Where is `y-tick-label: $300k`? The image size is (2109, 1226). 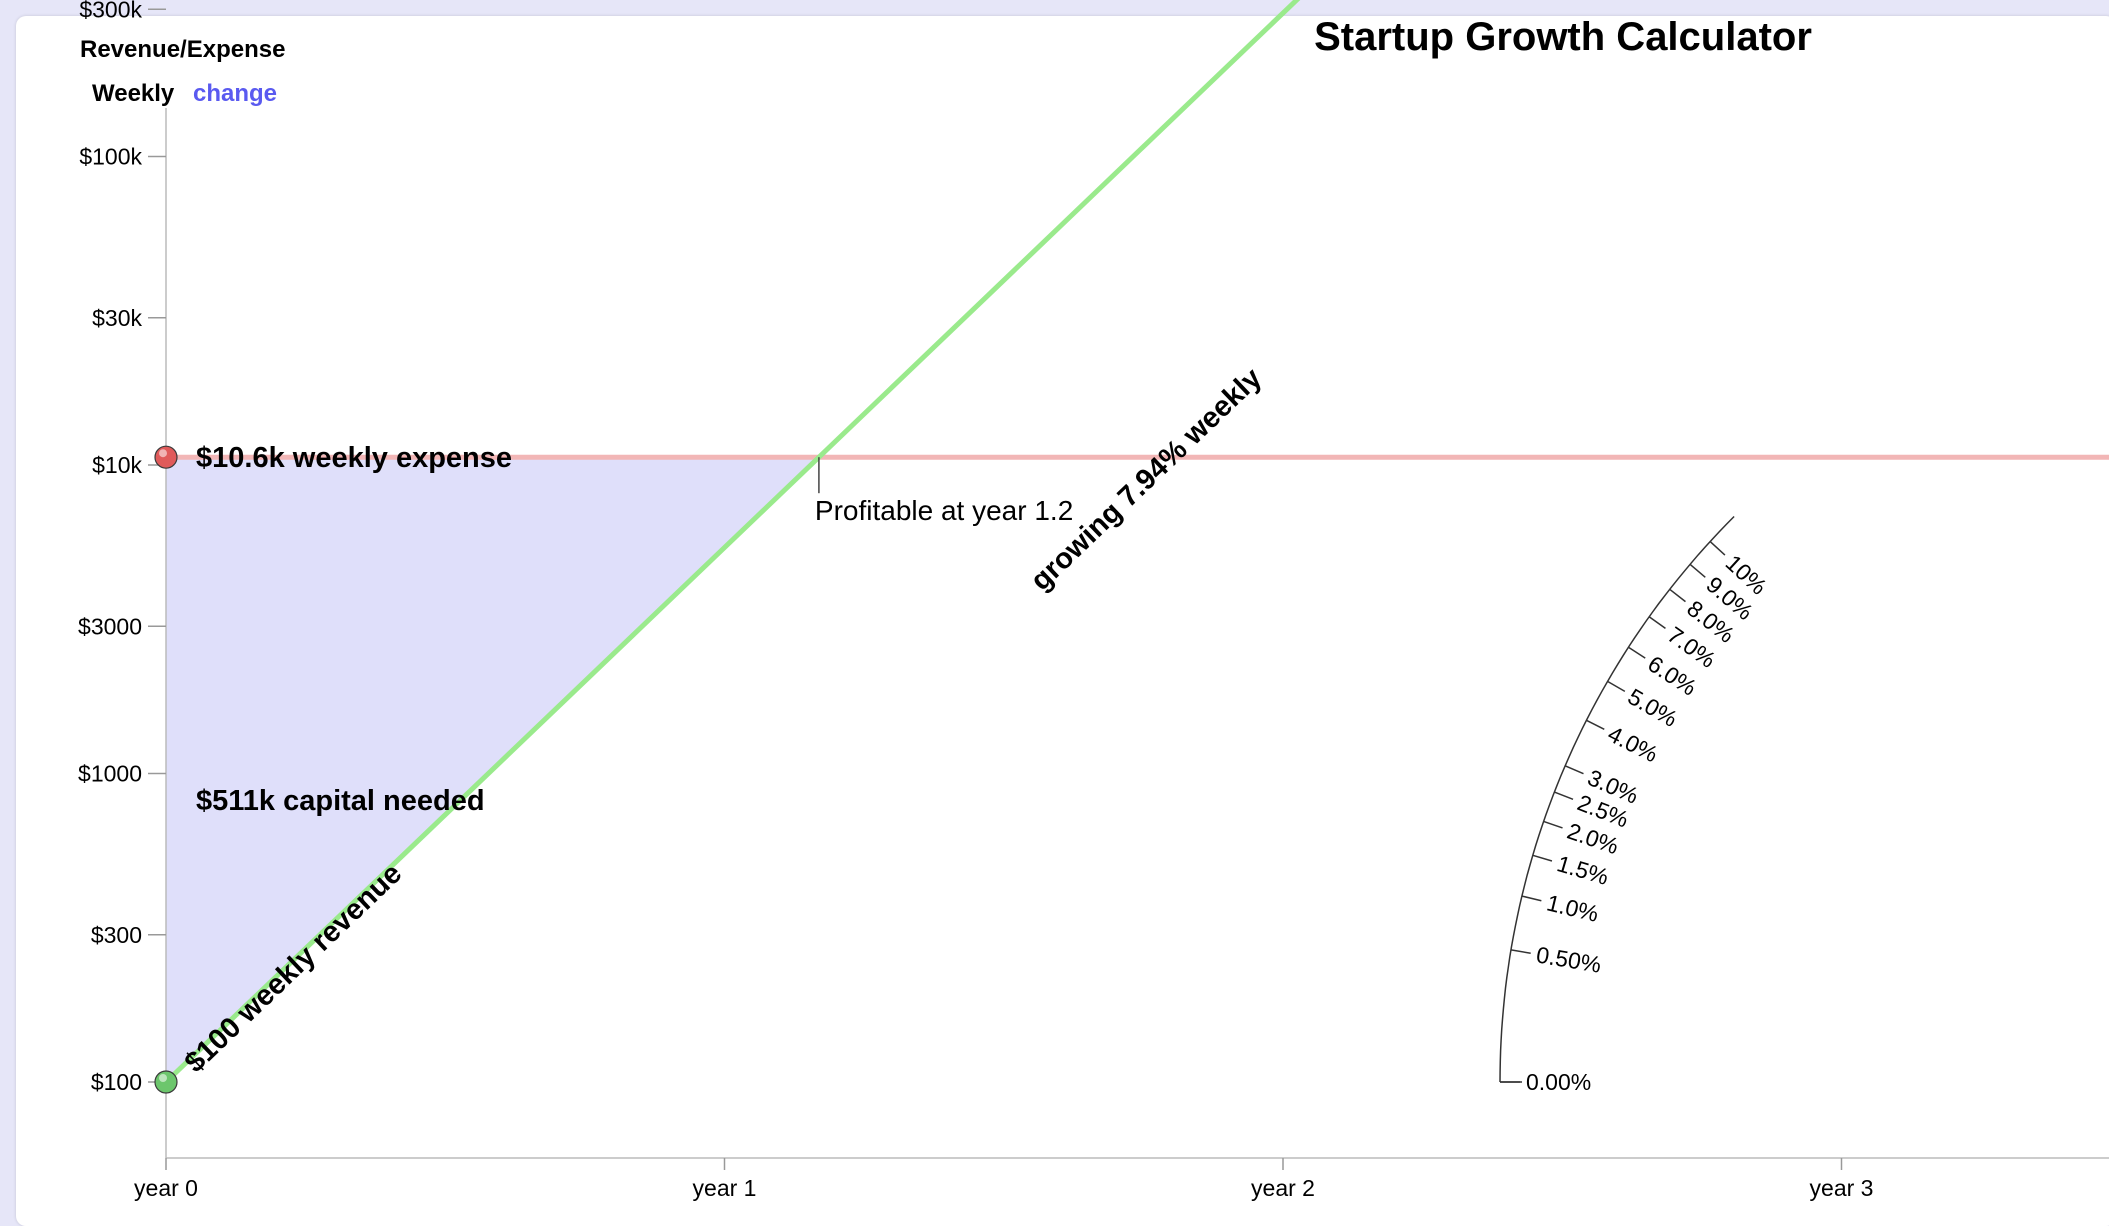
y-tick-label: $300k is located at coordinates (110, 11).